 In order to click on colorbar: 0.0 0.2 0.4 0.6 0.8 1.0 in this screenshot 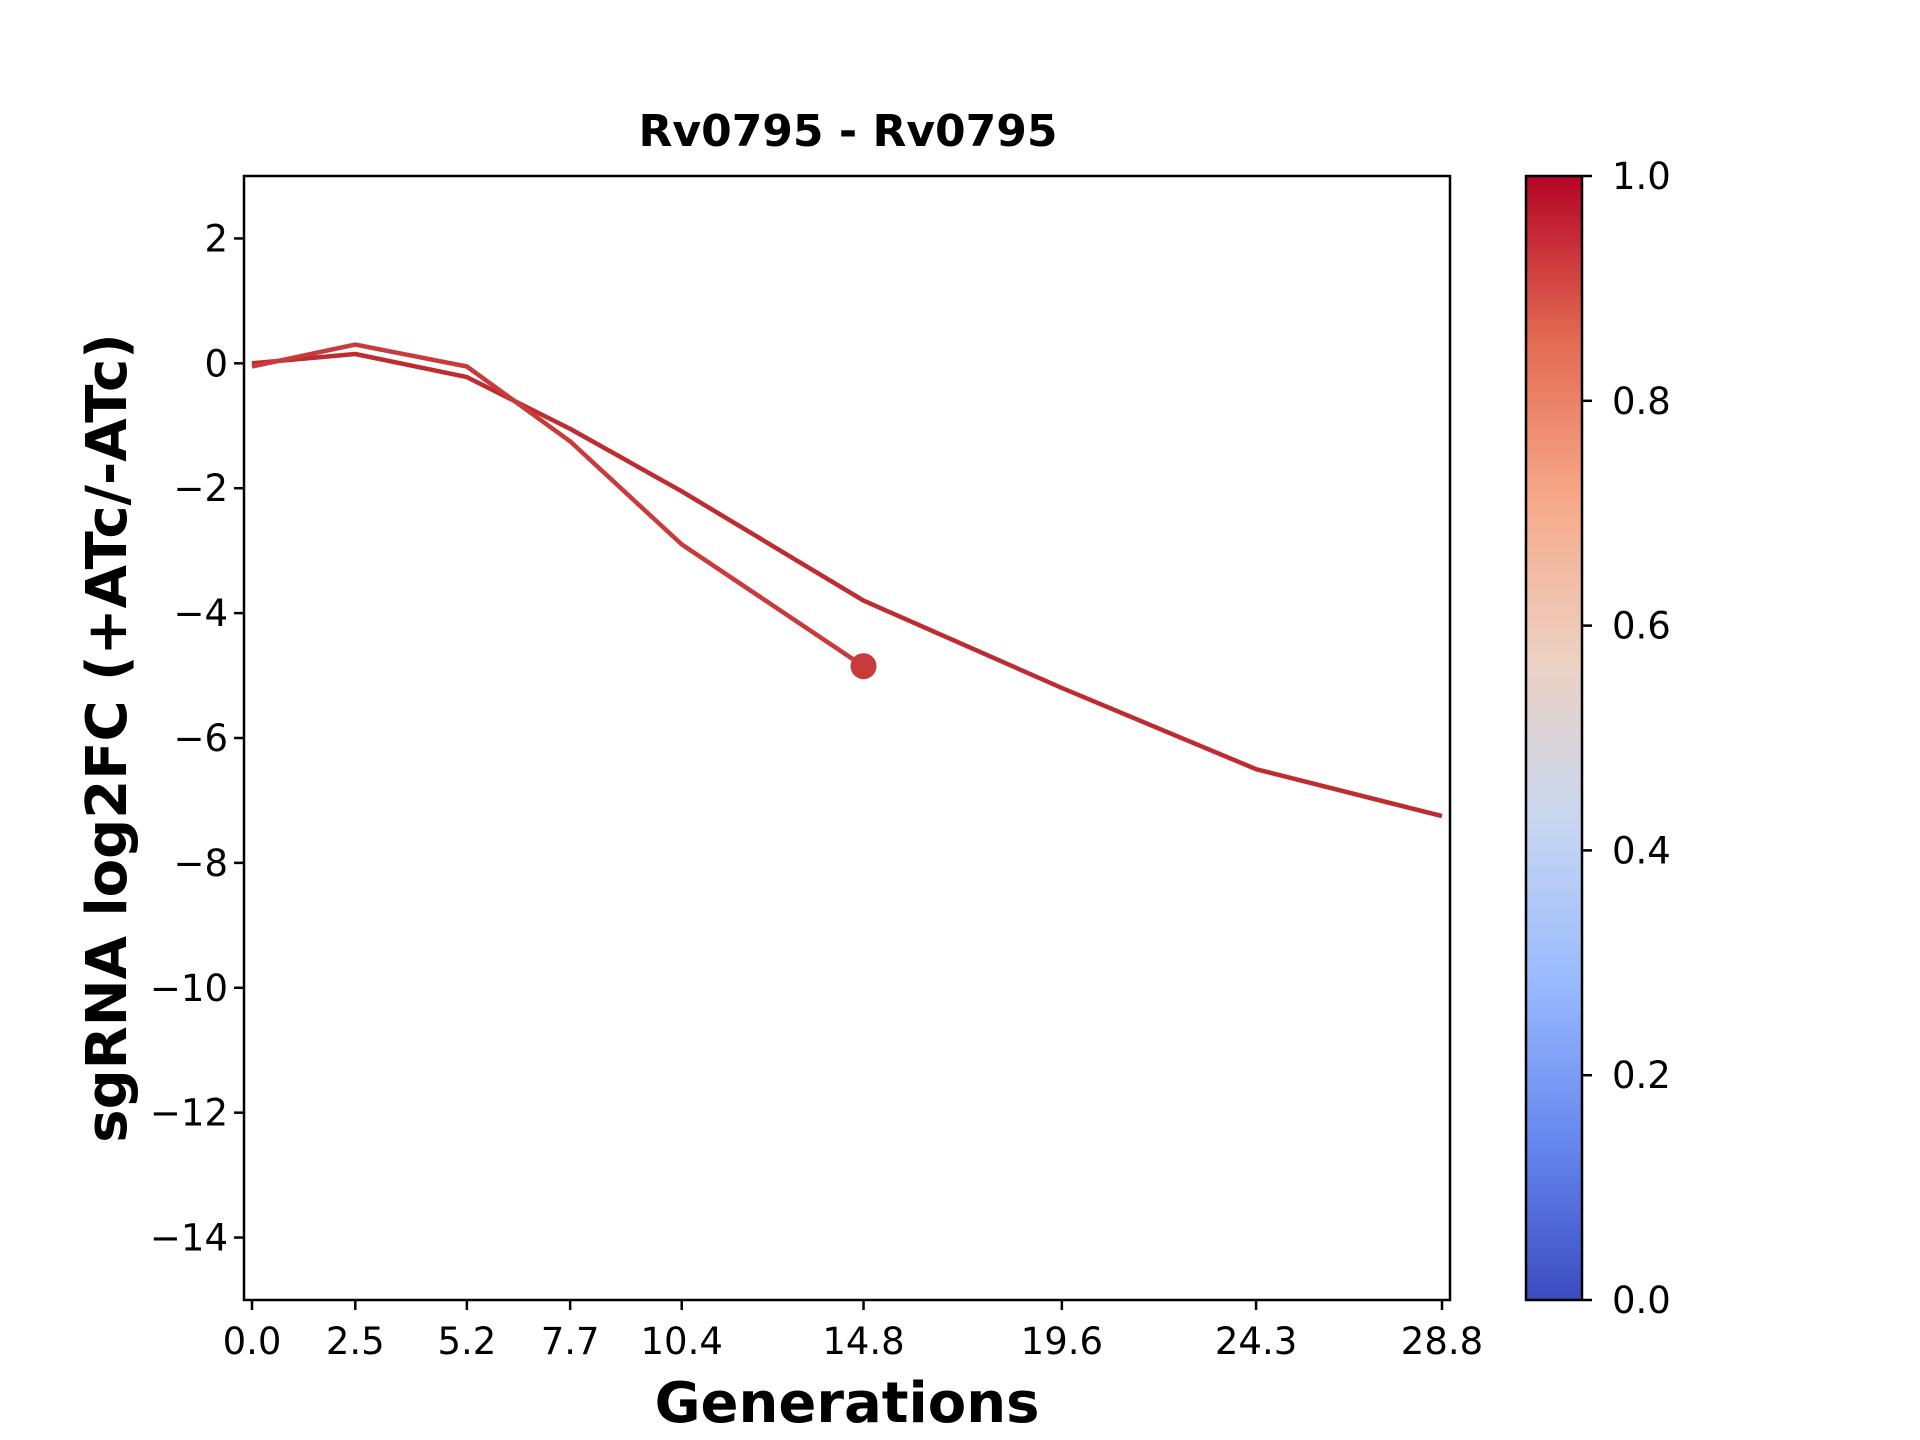, I will do `click(1597, 738)`.